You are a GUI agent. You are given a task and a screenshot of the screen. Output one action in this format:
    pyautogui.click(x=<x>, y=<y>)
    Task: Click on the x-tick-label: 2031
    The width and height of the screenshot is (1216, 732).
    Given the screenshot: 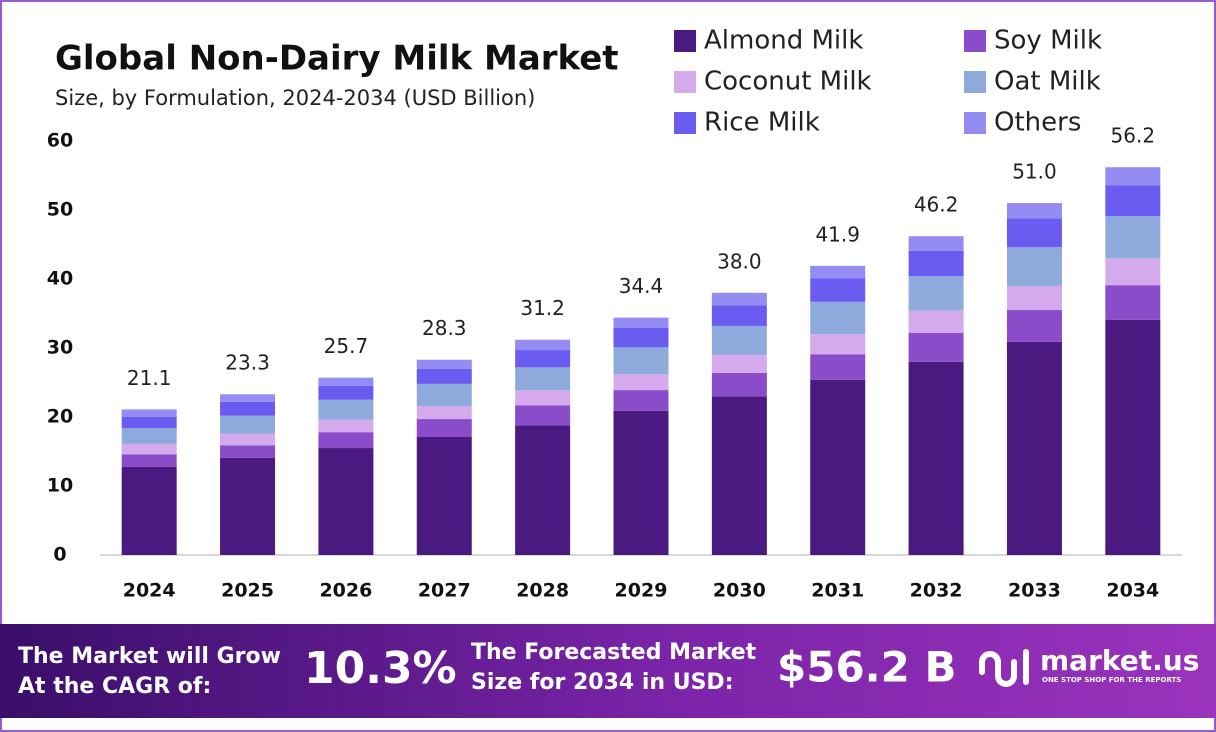 What is the action you would take?
    pyautogui.click(x=837, y=591)
    